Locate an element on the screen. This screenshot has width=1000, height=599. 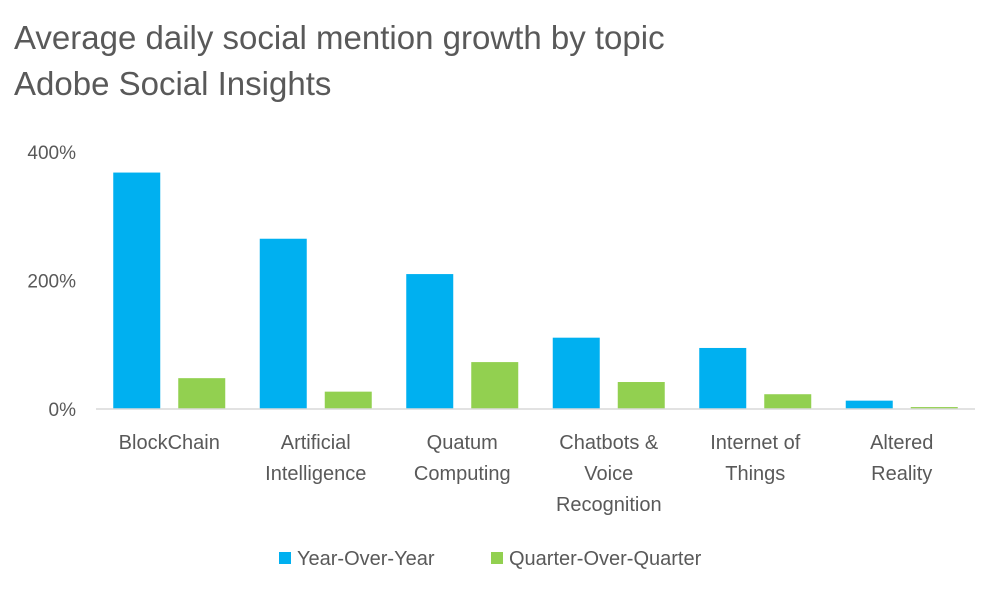
y-tick-label: 400% is located at coordinates (51, 153).